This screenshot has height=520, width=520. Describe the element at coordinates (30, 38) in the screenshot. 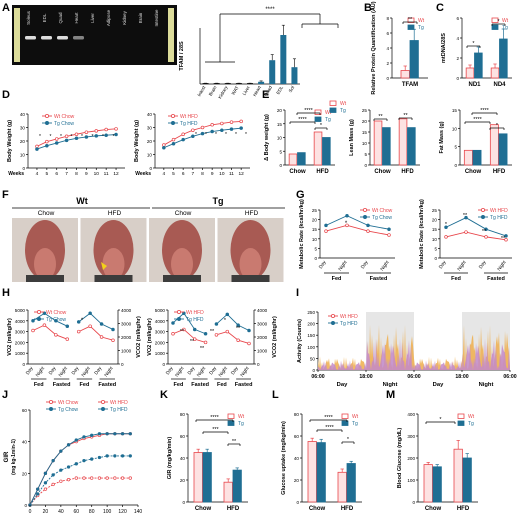

I see `gel-band` at that location.